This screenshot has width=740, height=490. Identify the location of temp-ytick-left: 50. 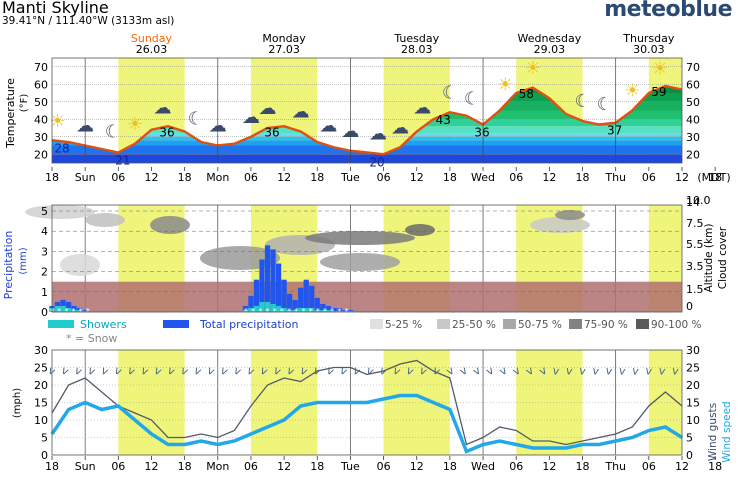
(41, 102).